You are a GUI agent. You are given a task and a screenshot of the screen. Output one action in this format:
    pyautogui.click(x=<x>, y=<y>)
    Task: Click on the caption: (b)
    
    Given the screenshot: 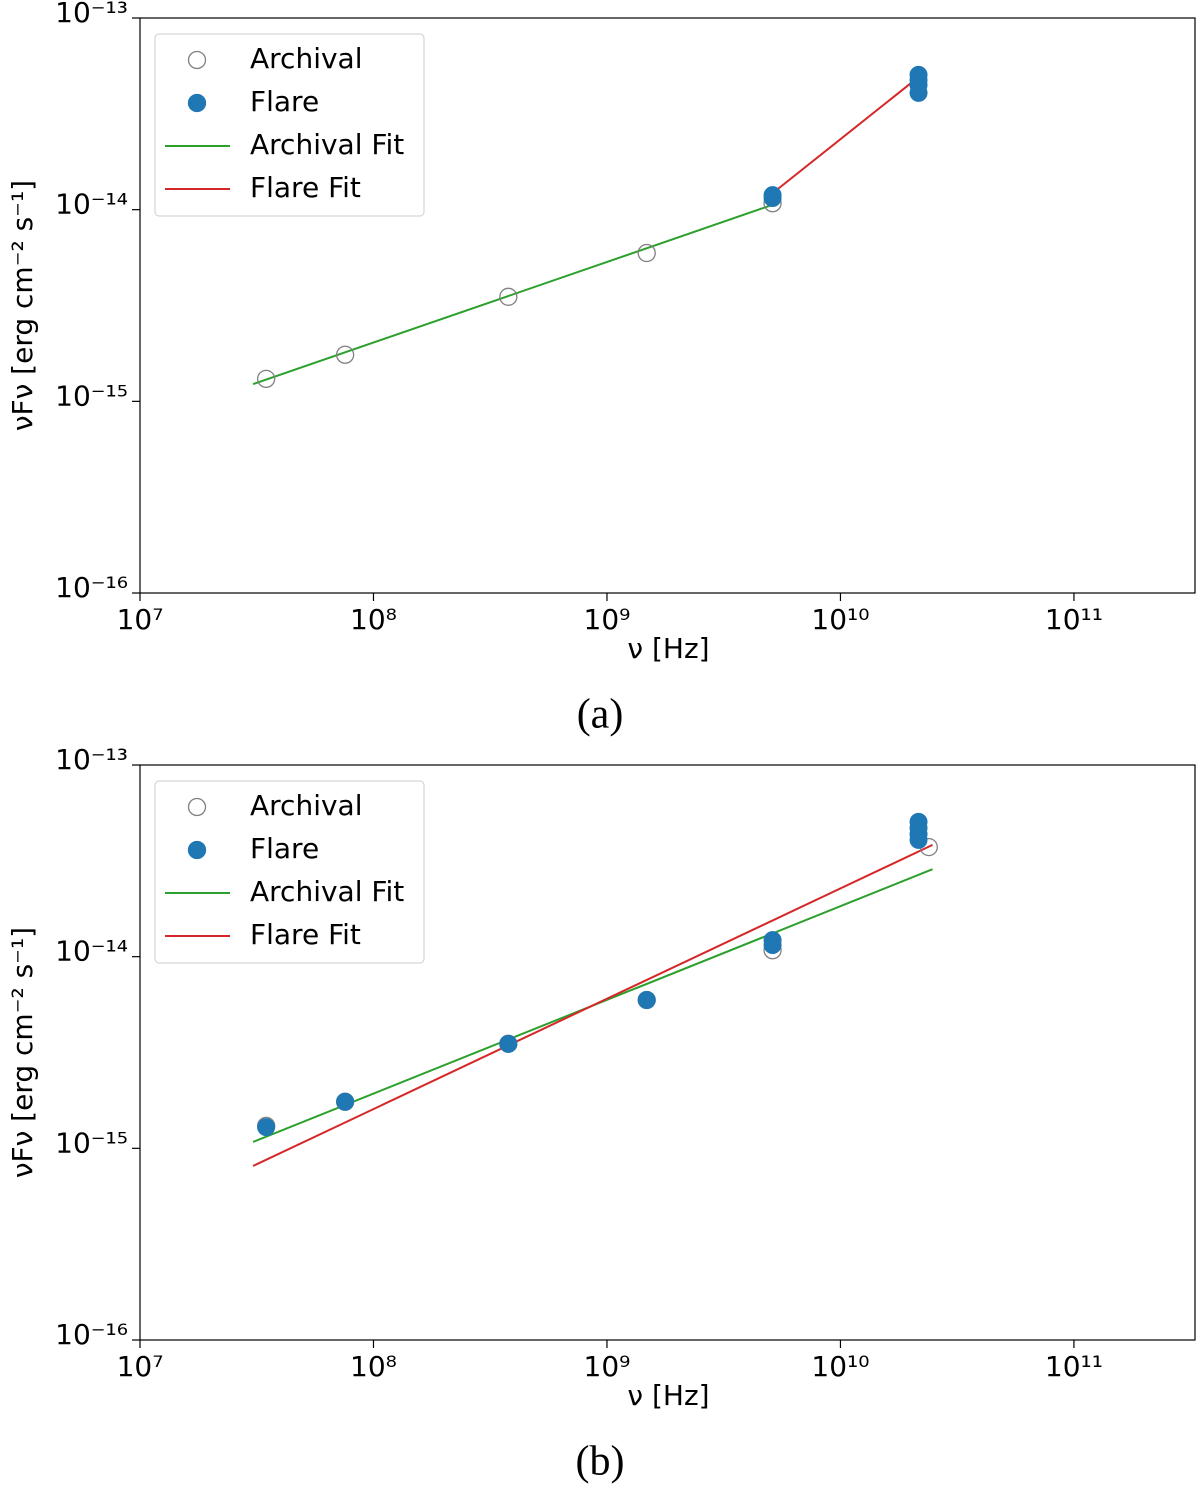 What is the action you would take?
    pyautogui.click(x=600, y=1462)
    